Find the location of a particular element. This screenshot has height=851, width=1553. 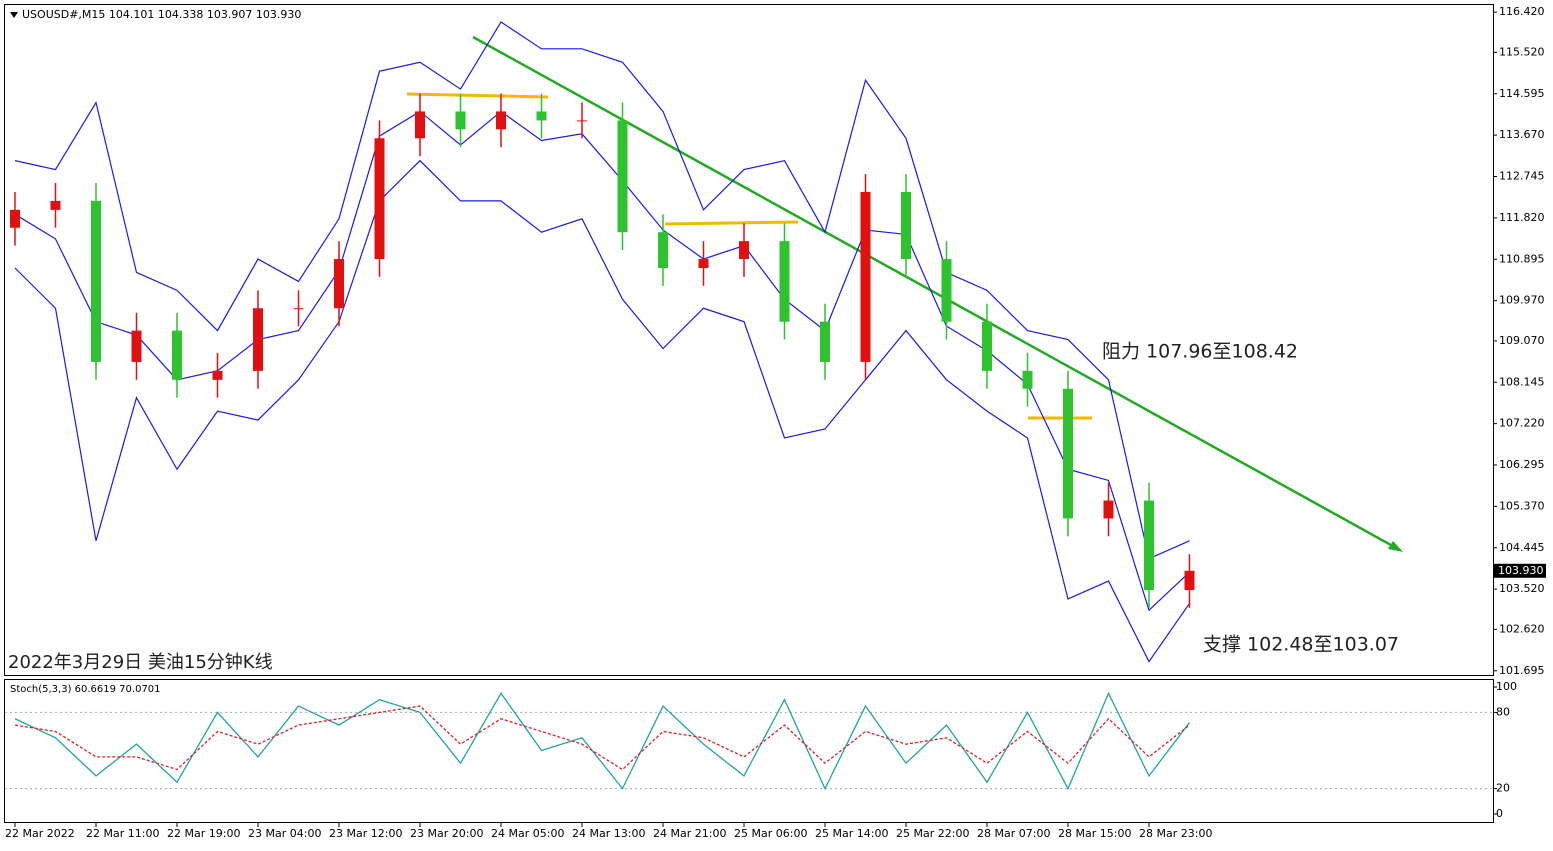

x-tick-label: 25 Mar 14:00 is located at coordinates (851, 833).